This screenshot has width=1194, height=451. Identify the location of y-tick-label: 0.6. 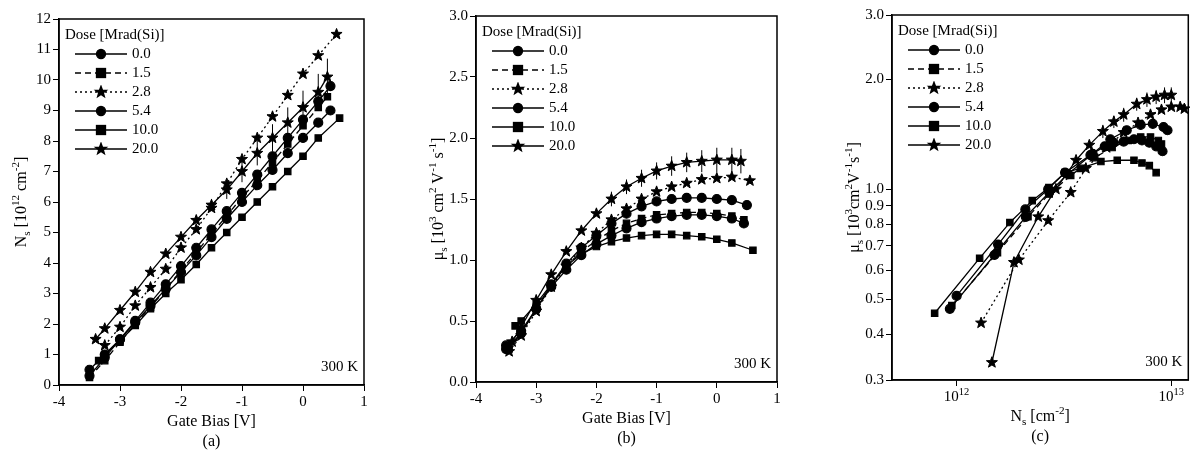
(875, 269).